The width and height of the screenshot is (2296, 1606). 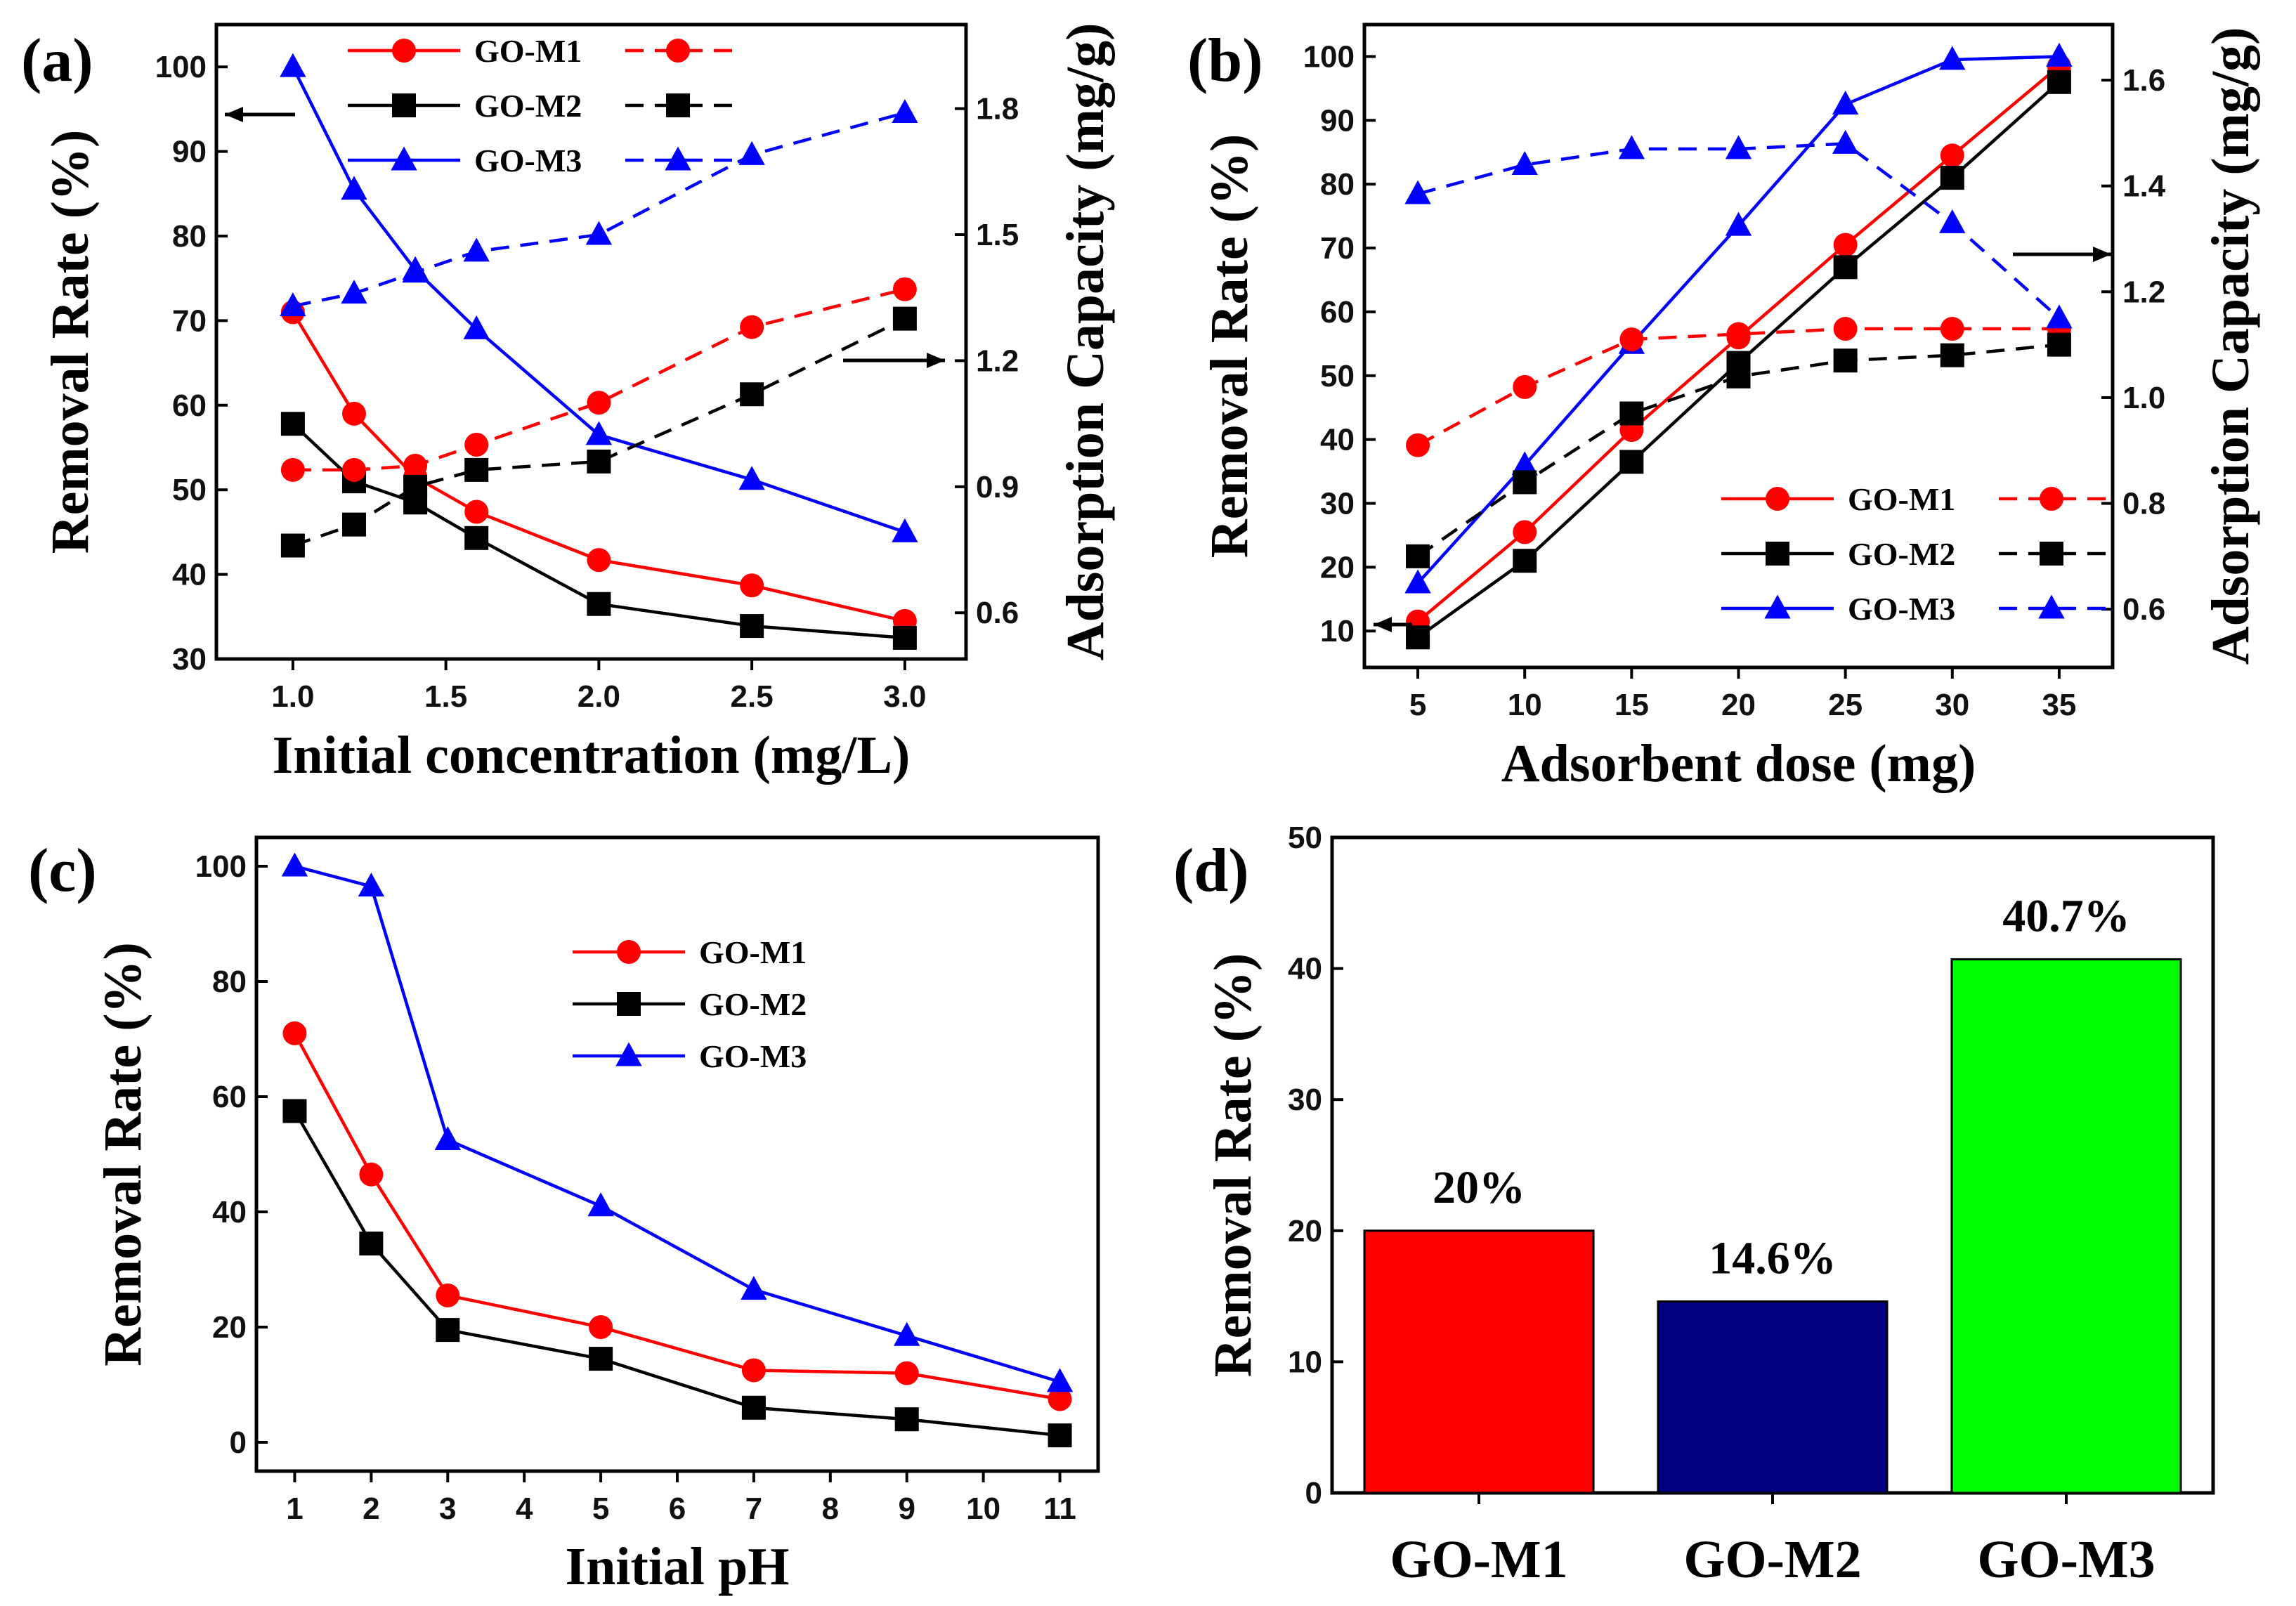 What do you see at coordinates (446, 696) in the screenshot?
I see `x-tick-label: 1.5` at bounding box center [446, 696].